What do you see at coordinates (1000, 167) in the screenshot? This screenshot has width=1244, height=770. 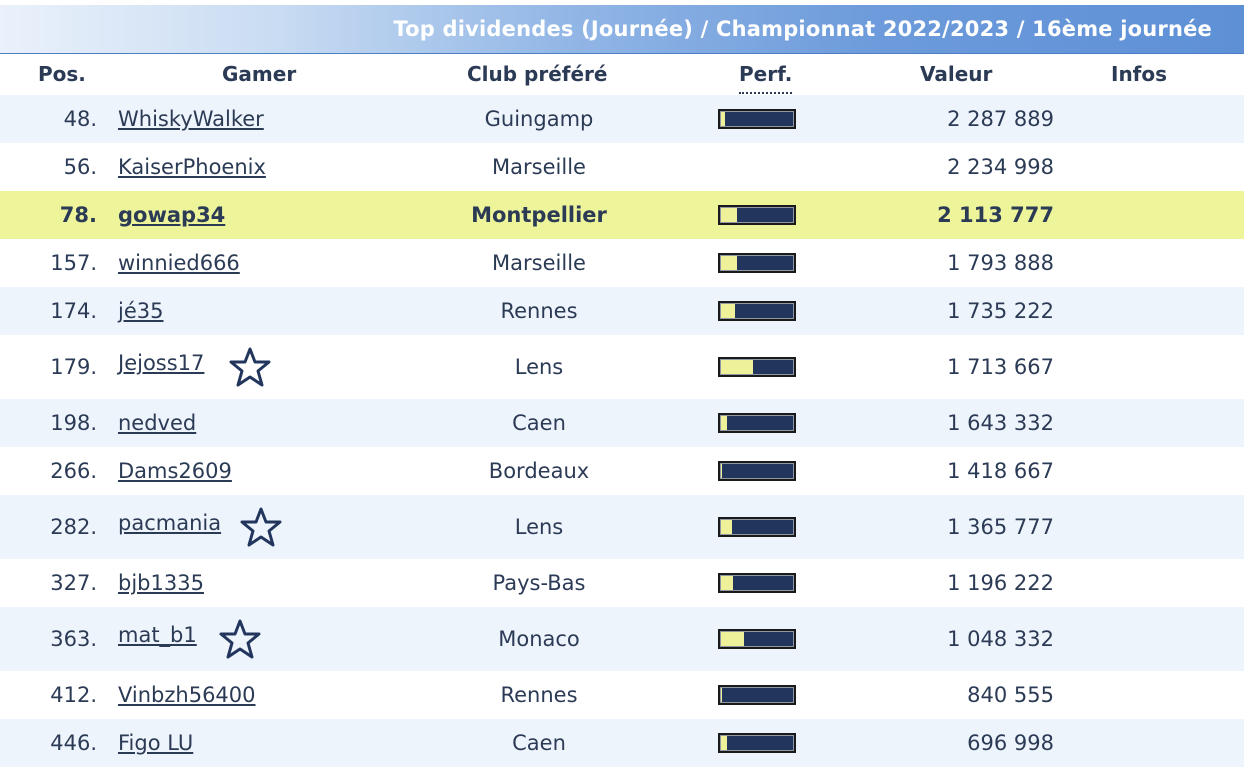 I see `valeur-value: 2 234 998` at bounding box center [1000, 167].